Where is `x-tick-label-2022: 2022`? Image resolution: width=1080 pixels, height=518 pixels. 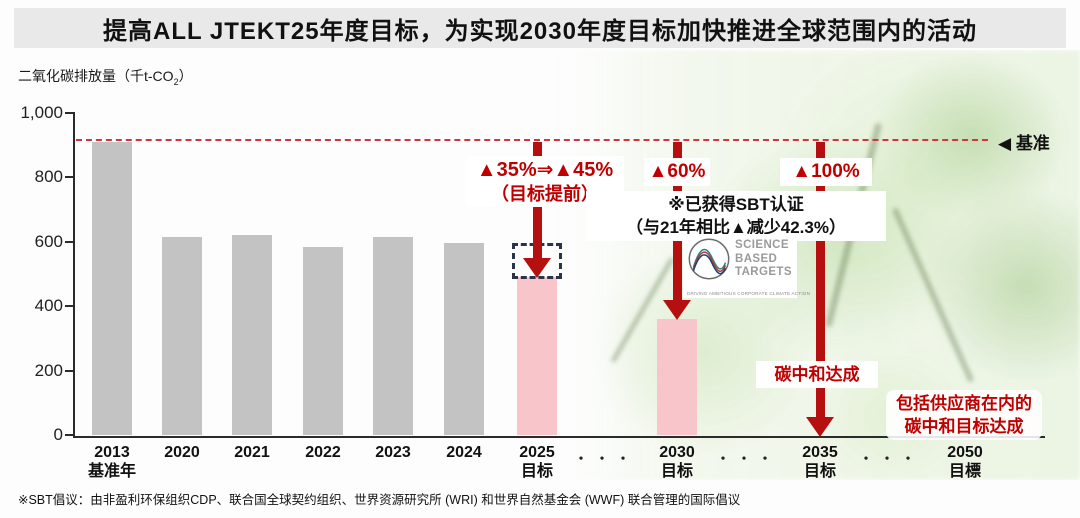
x-tick-label-2022: 2022 is located at coordinates (323, 452).